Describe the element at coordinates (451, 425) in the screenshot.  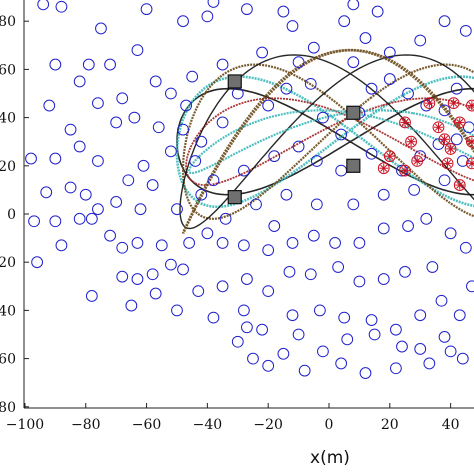
I see `x-tick-label: 40` at that location.